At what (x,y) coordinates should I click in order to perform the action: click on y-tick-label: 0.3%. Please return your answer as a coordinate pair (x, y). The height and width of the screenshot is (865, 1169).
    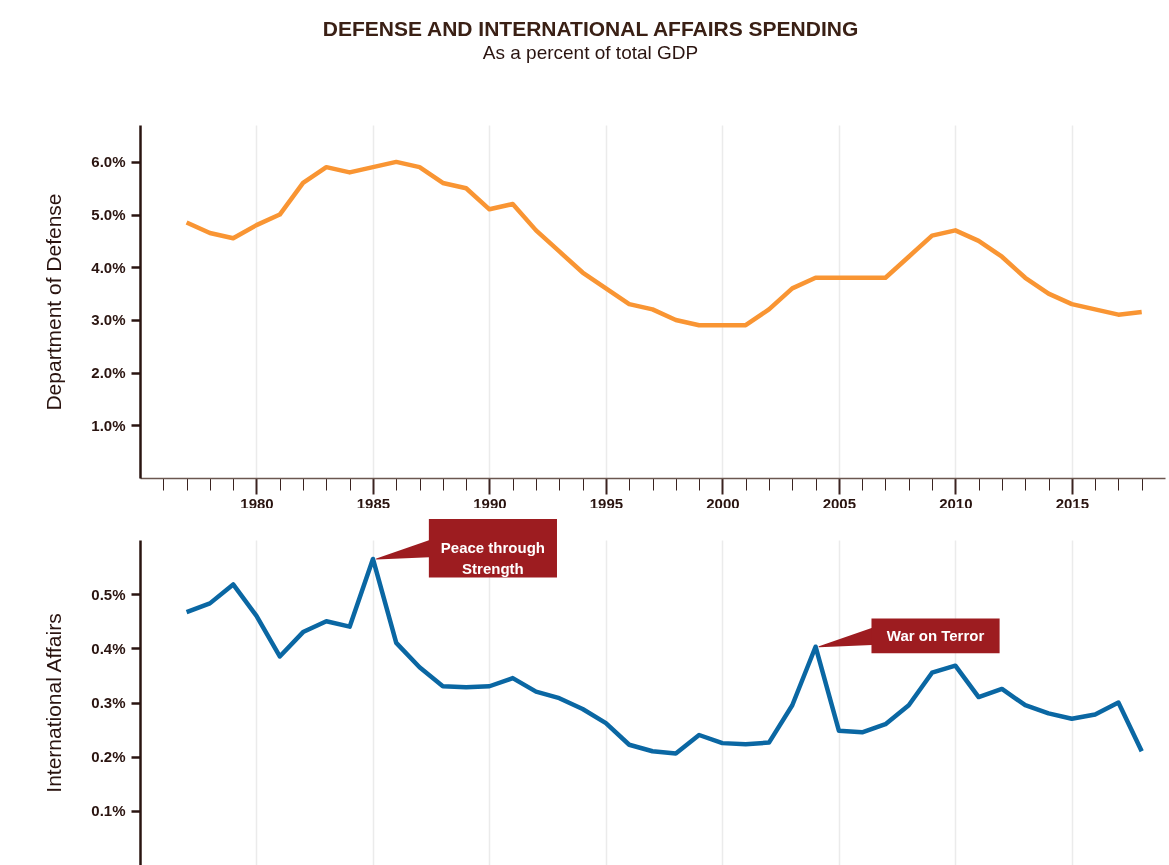
    Looking at the image, I should click on (108, 702).